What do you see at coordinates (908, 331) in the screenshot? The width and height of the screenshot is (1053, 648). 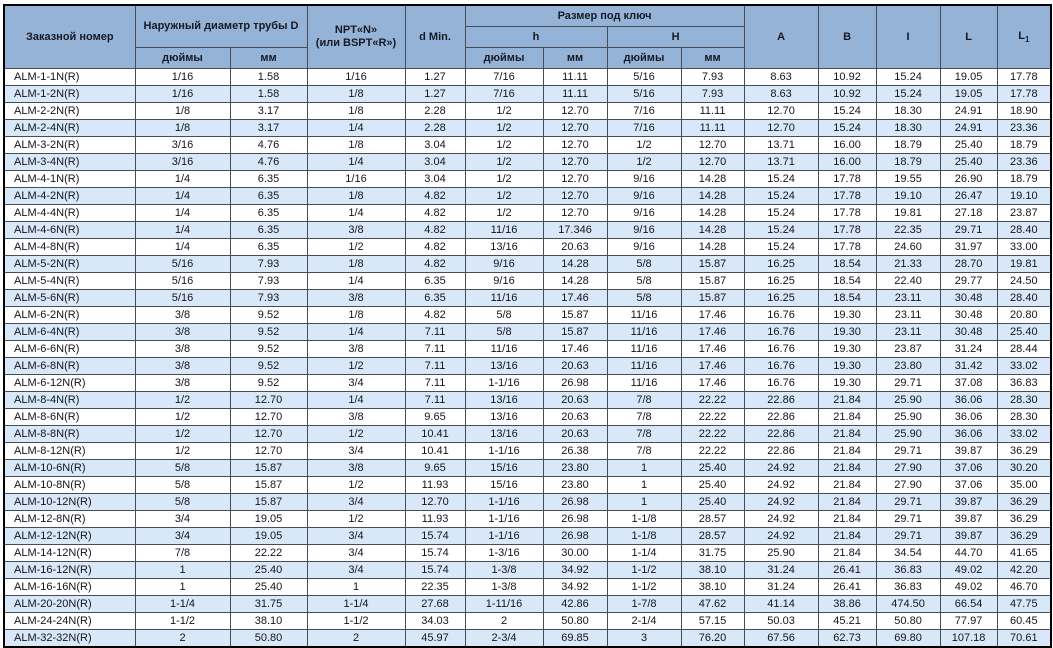 I see `value-cell: 23.11` at bounding box center [908, 331].